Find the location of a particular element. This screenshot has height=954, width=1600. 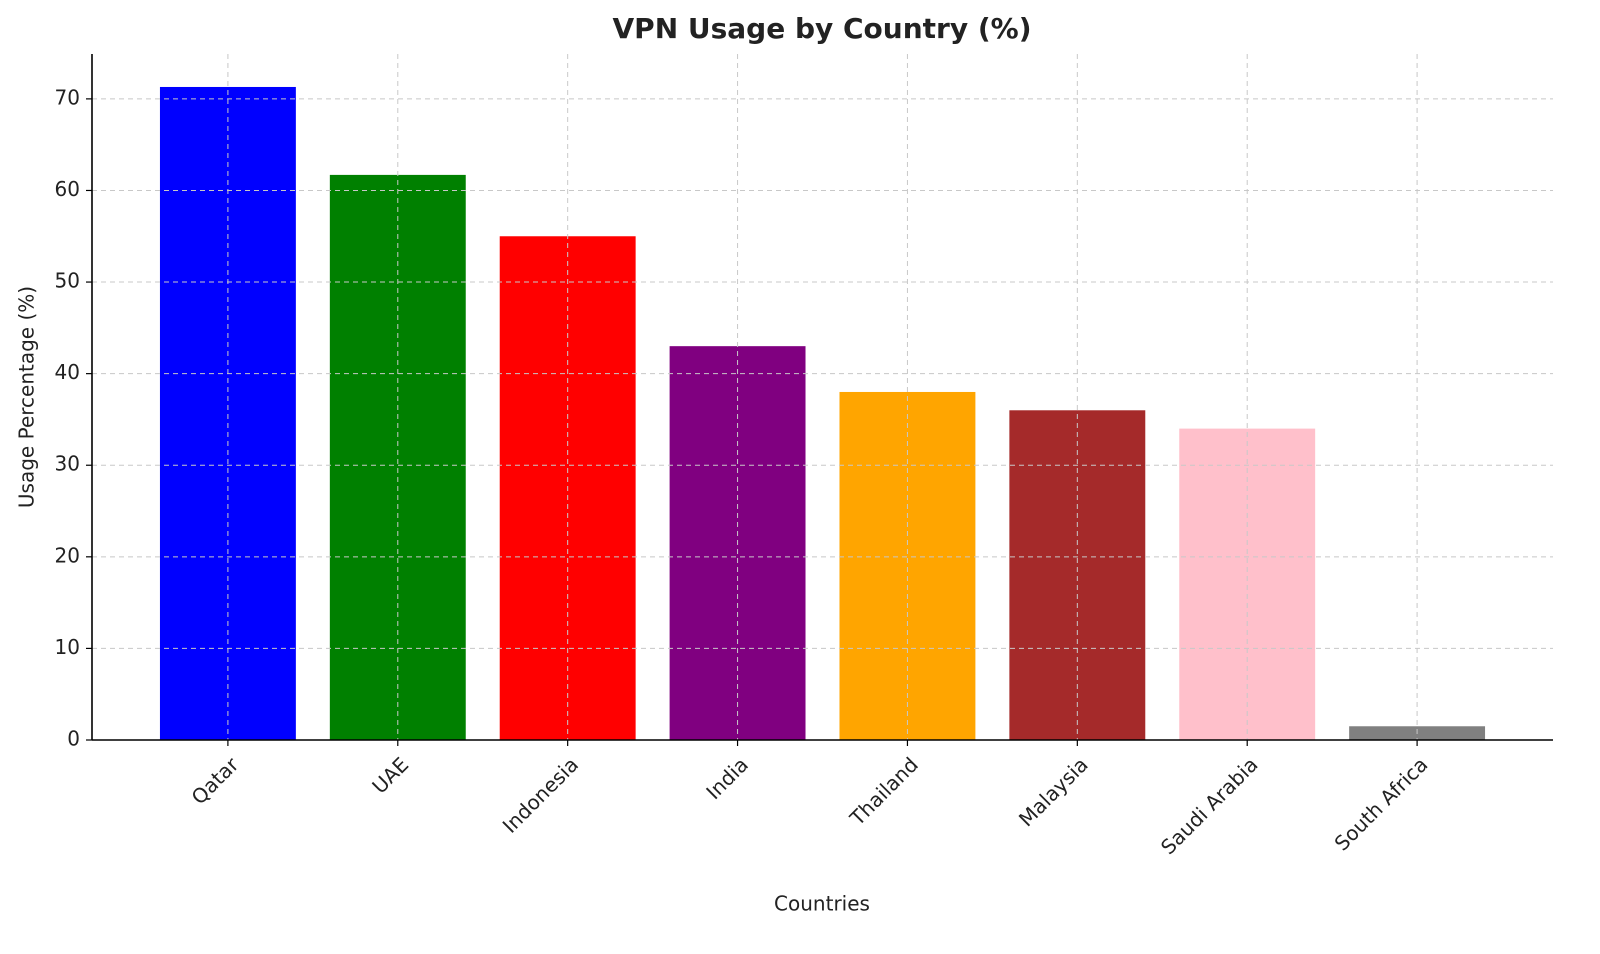

x-tick-label: Qatar is located at coordinates (215, 780).